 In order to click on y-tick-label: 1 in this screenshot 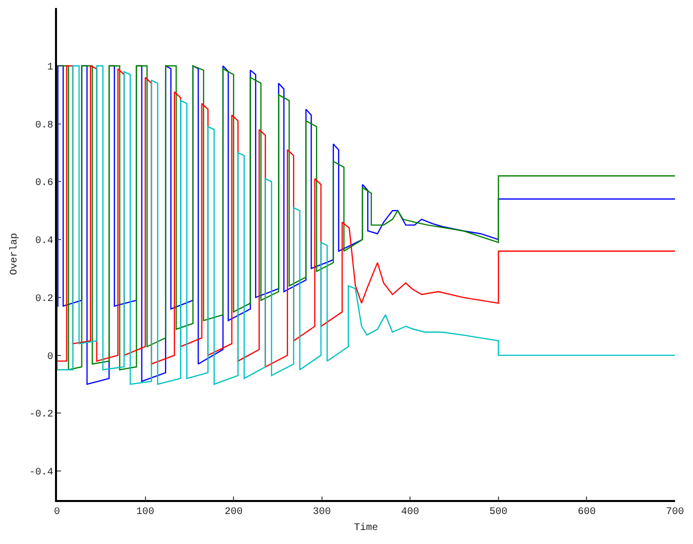, I will do `click(50, 68)`.